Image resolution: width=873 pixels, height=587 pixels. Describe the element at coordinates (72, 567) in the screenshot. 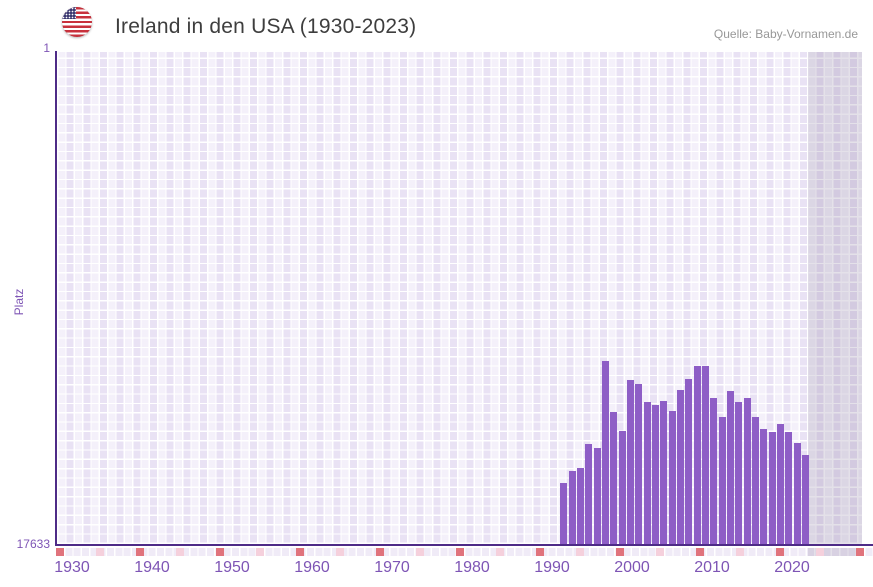

I see `x-tick-label-1930: 1930` at that location.